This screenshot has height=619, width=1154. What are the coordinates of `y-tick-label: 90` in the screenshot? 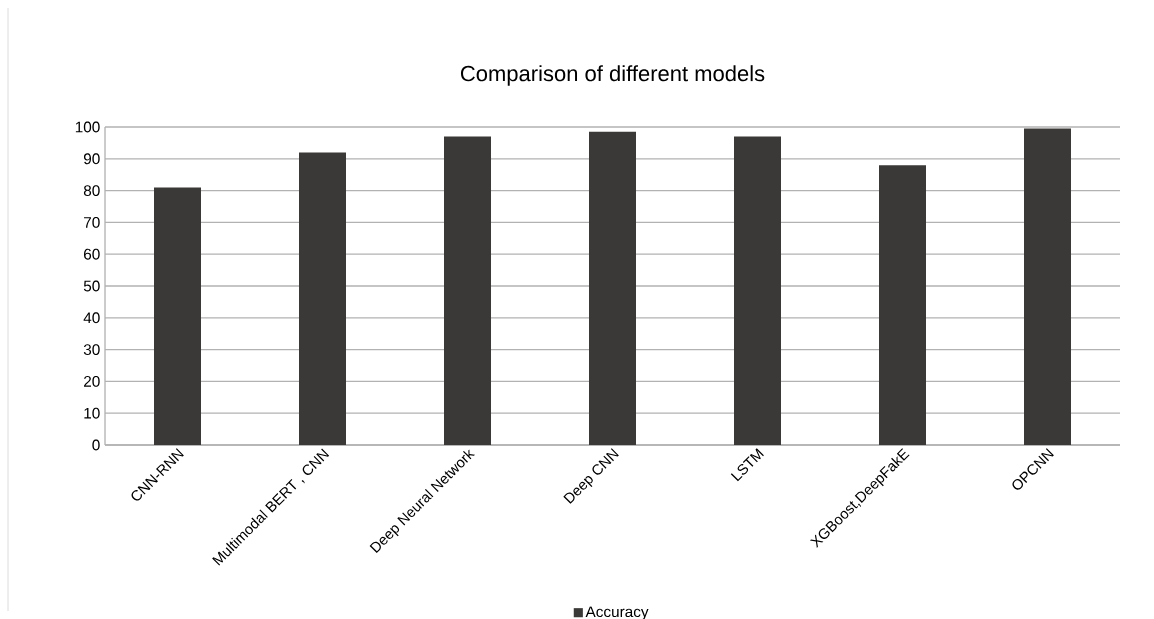 It's located at (91, 159).